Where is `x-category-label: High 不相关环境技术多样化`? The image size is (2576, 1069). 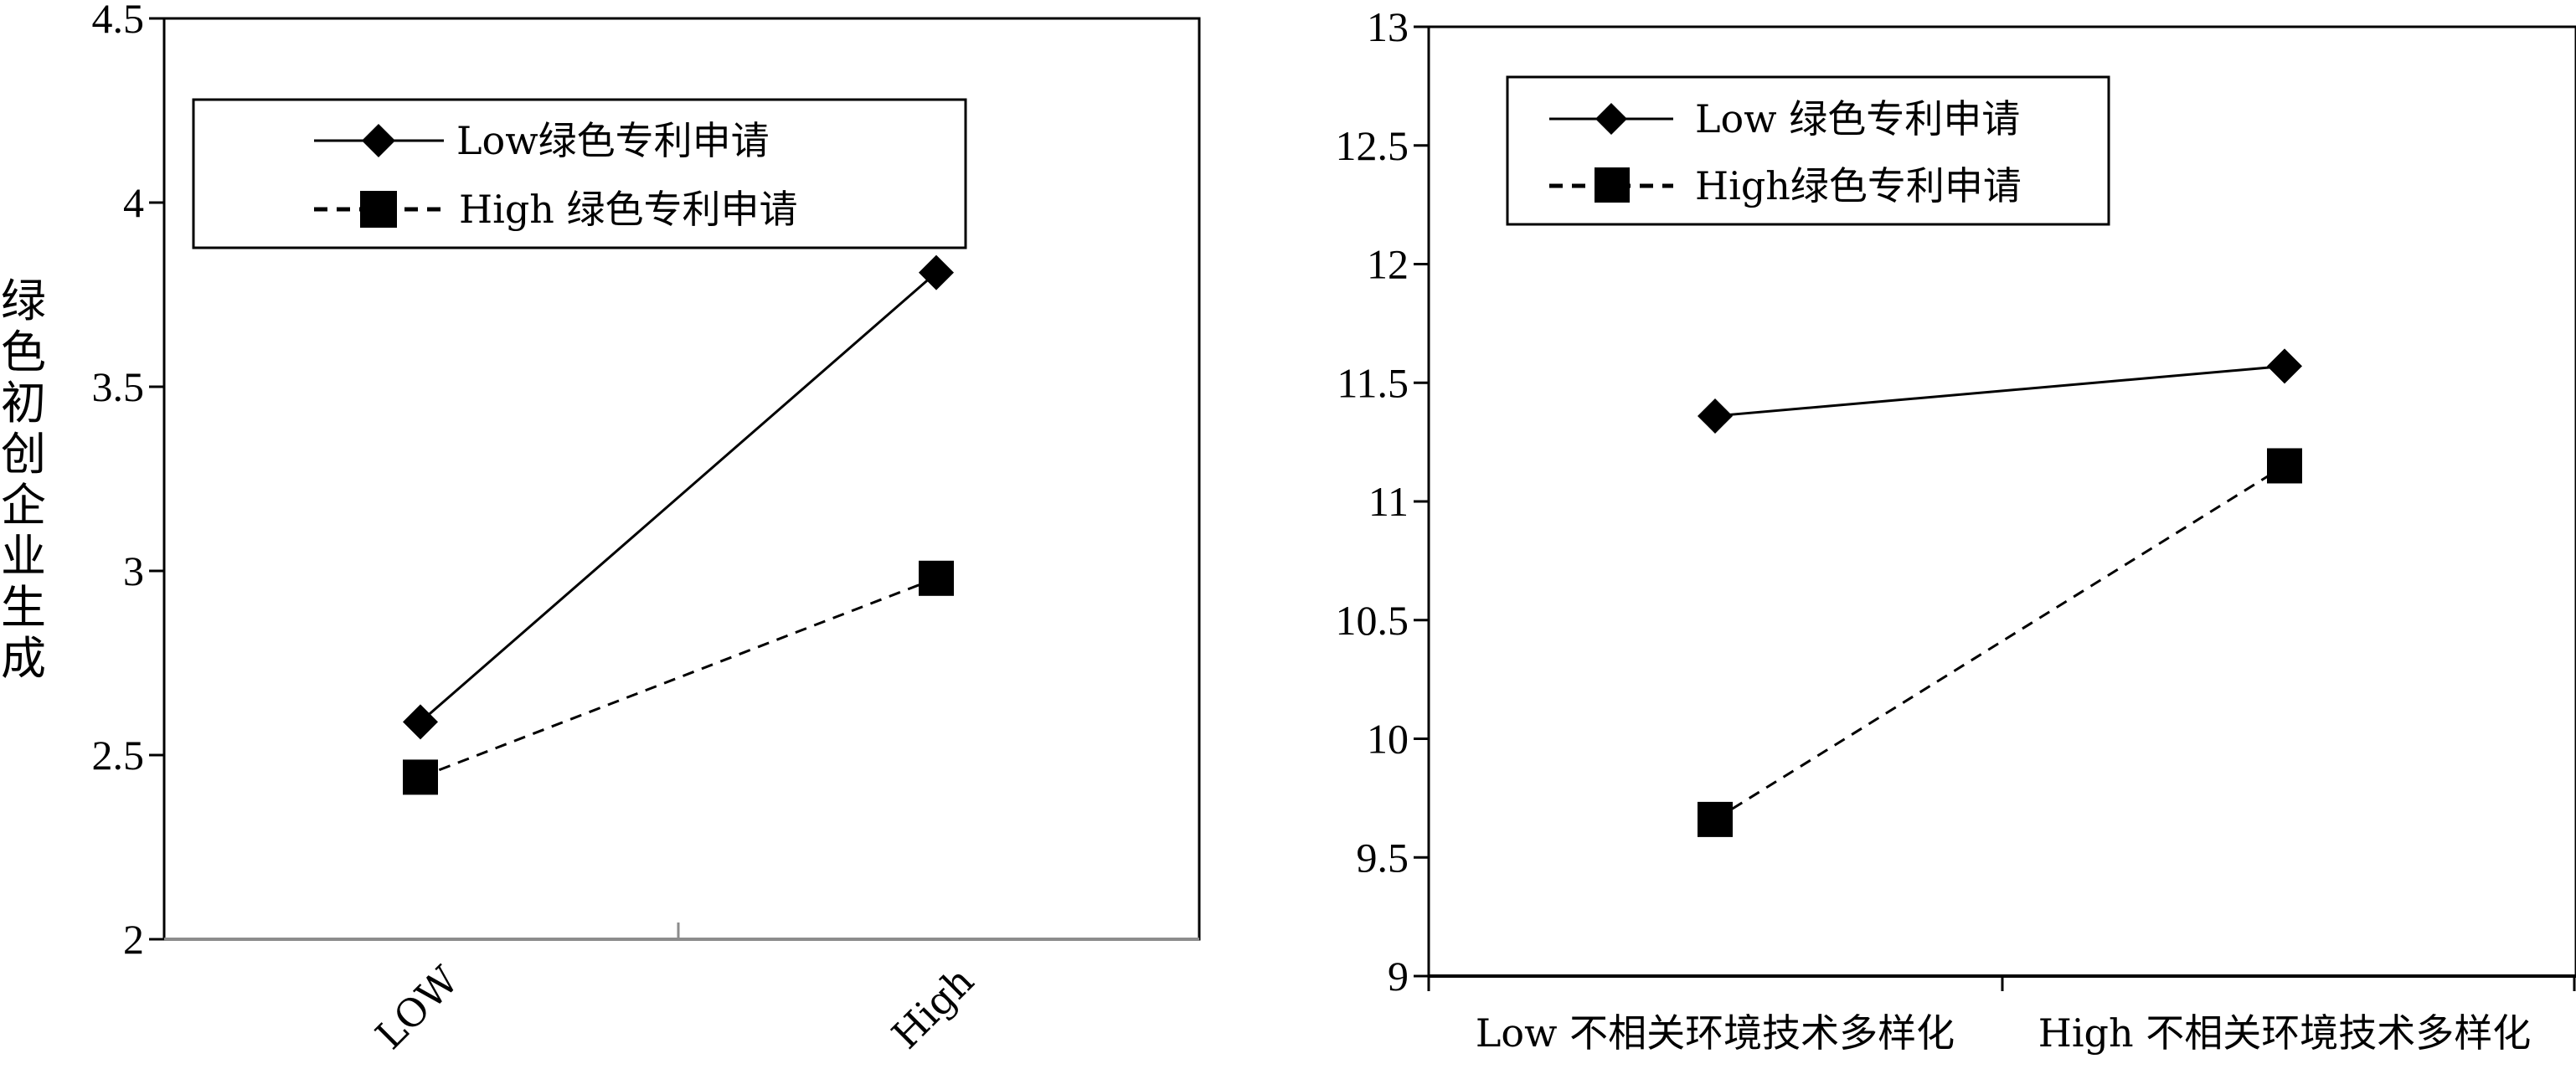
x-category-label: High 不相关环境技术多样化 is located at coordinates (2285, 1033).